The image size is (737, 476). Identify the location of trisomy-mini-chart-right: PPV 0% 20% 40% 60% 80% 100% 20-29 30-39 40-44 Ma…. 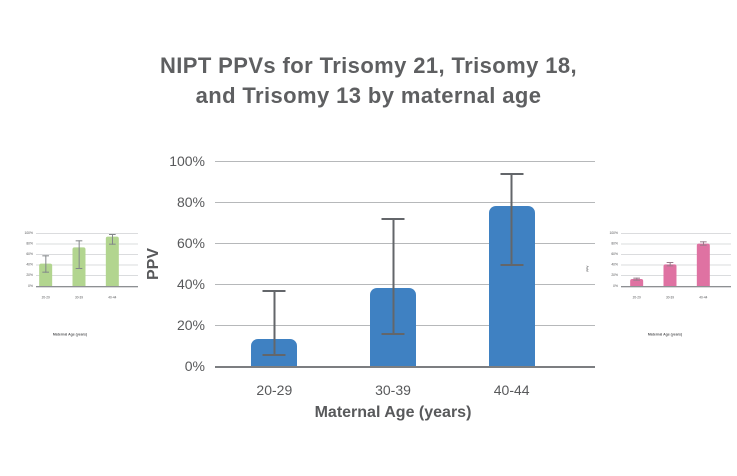
(661, 279).